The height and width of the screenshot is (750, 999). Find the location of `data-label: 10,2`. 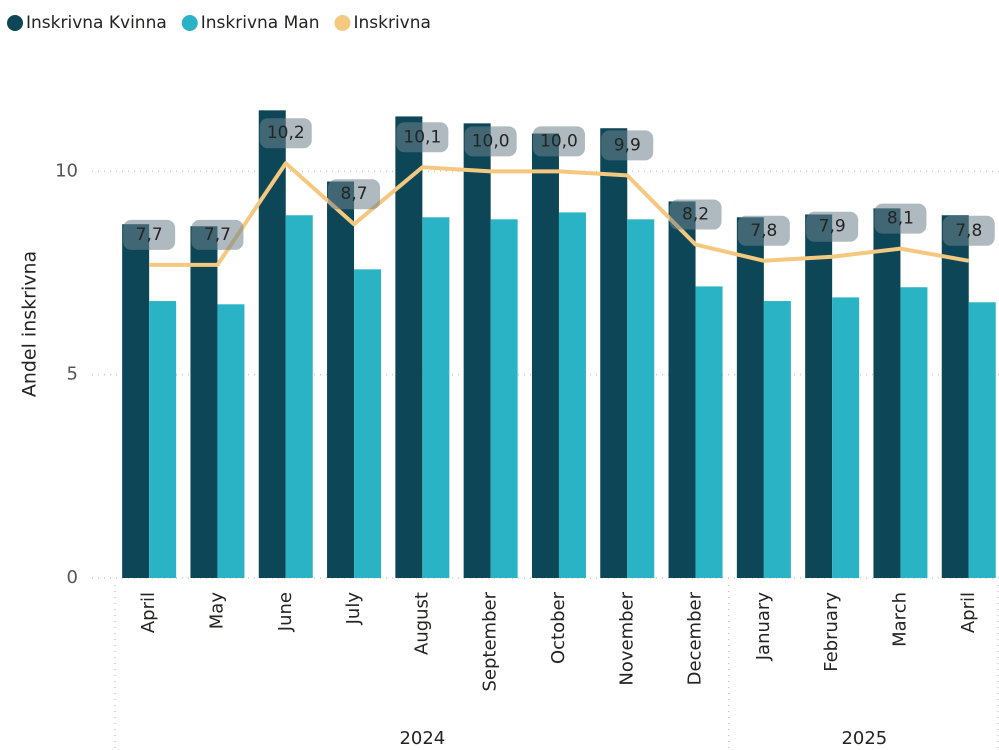

data-label: 10,2 is located at coordinates (286, 133).